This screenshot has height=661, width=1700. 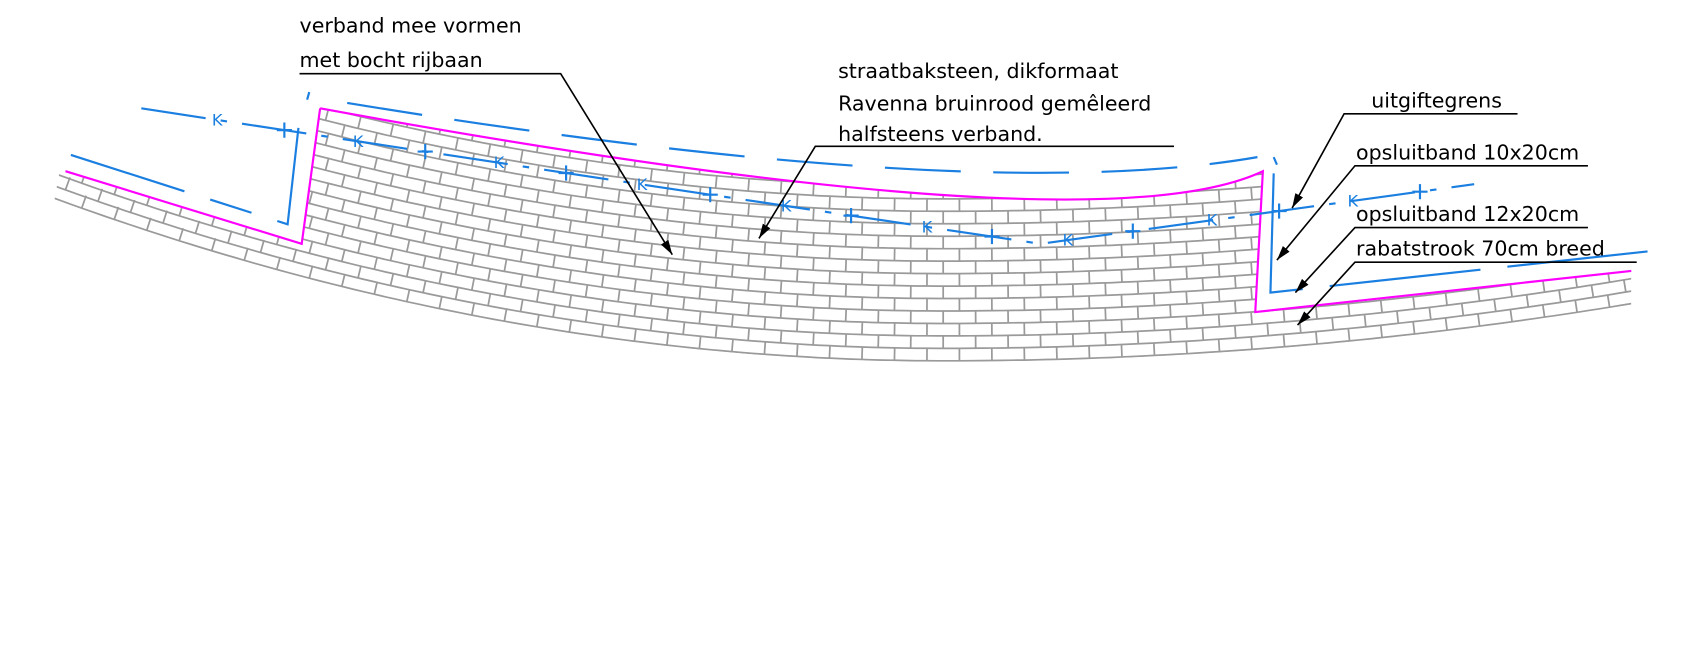 What do you see at coordinates (193, 177) in the screenshot?
I see `outline-left` at bounding box center [193, 177].